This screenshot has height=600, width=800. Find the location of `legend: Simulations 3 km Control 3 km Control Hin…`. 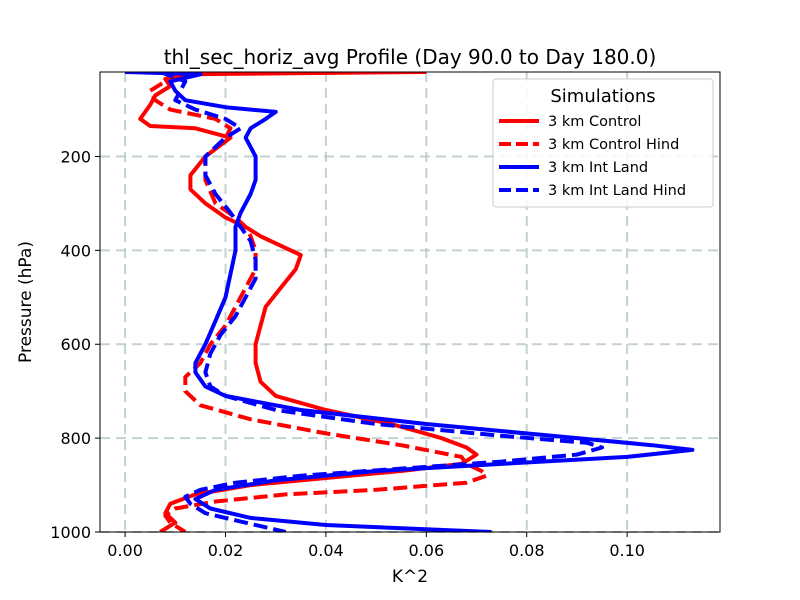

legend: Simulations 3 km Control 3 km Control Hin… is located at coordinates (603, 143).